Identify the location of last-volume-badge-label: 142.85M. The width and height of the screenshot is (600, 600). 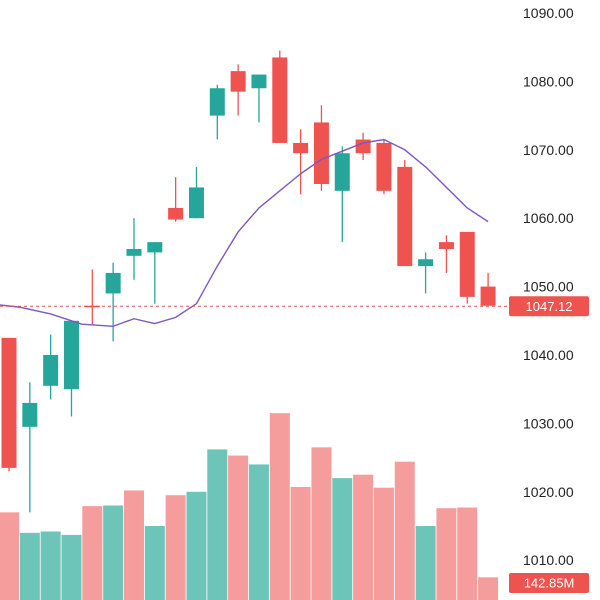
(549, 583).